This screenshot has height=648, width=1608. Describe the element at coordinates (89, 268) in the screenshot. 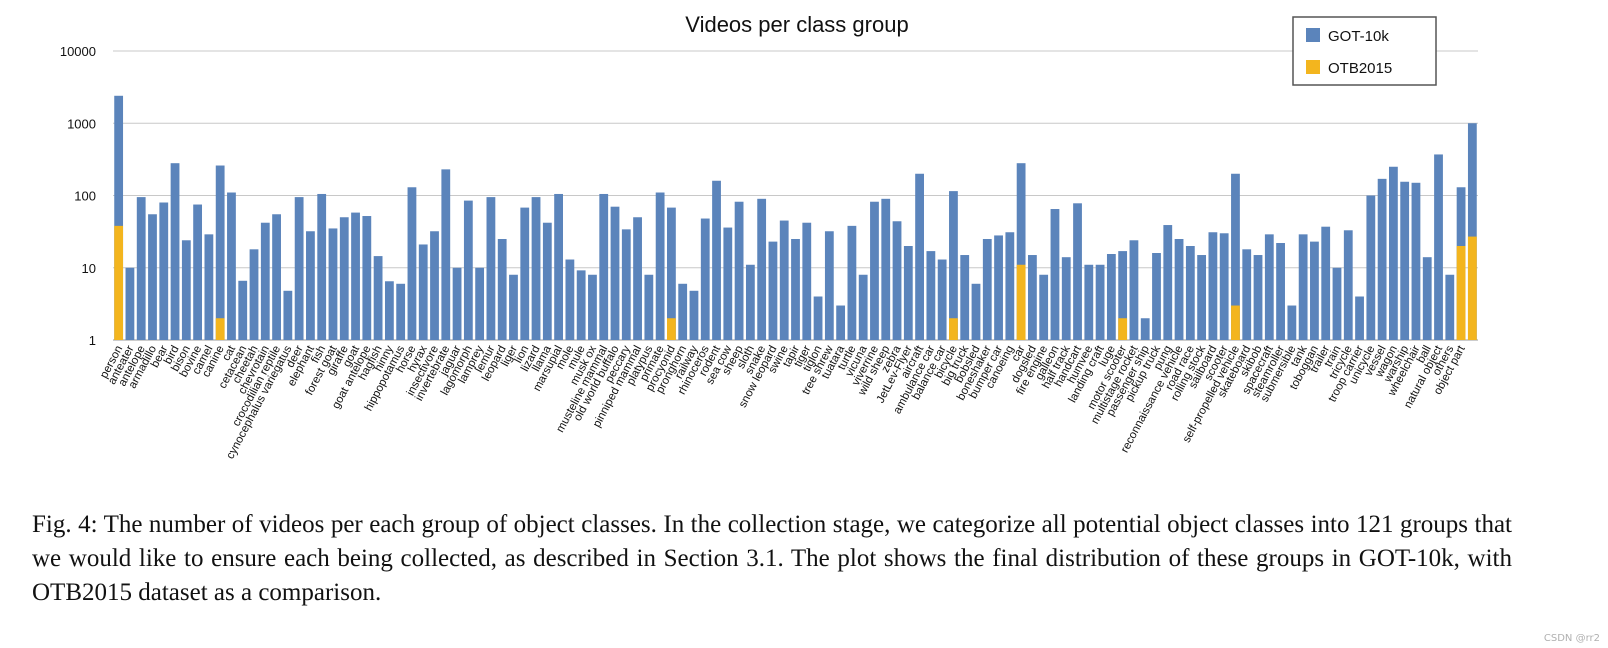

I see `y-tick-label: 10` at that location.